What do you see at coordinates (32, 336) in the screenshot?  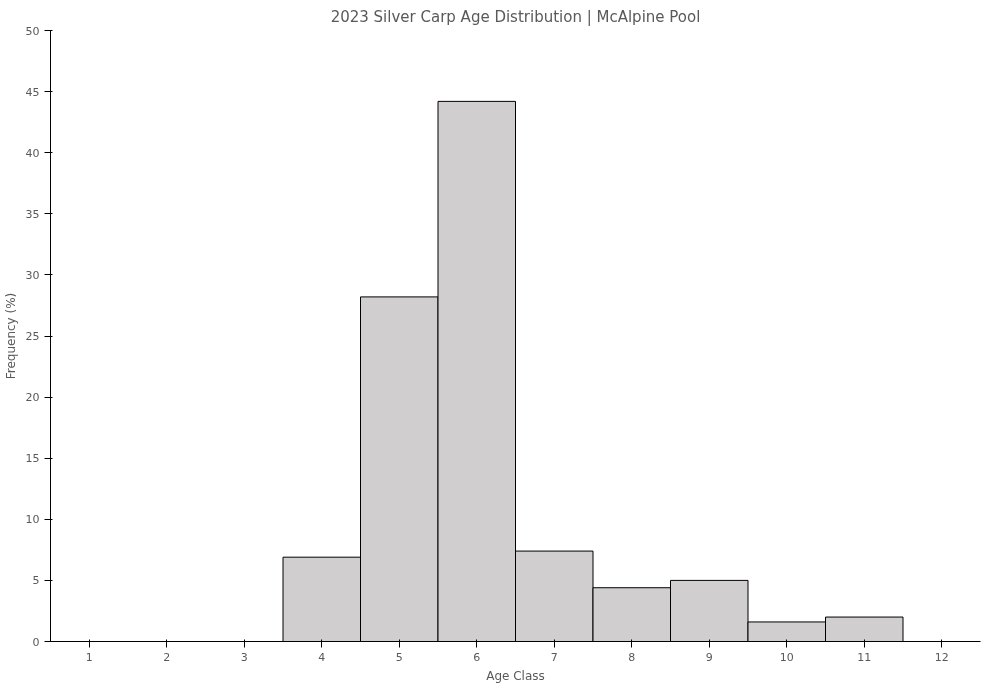 I see `y-tick-label: 25` at bounding box center [32, 336].